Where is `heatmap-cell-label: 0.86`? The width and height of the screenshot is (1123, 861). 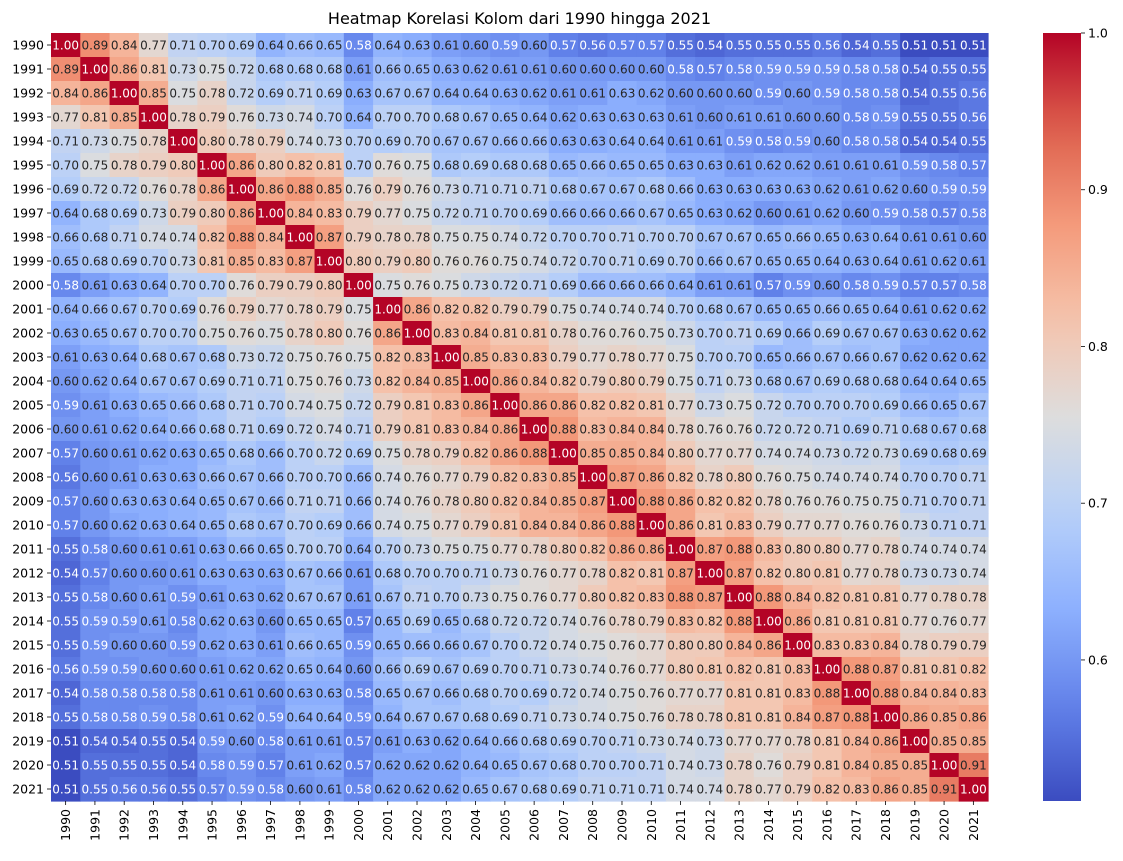
heatmap-cell-label: 0.86 is located at coordinates (505, 429).